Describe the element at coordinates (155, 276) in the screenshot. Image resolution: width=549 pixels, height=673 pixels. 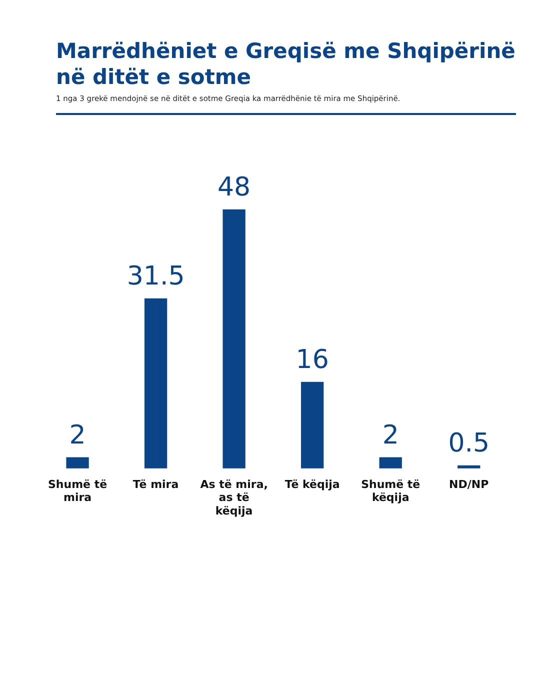
I see `data-label: 31.5` at that location.